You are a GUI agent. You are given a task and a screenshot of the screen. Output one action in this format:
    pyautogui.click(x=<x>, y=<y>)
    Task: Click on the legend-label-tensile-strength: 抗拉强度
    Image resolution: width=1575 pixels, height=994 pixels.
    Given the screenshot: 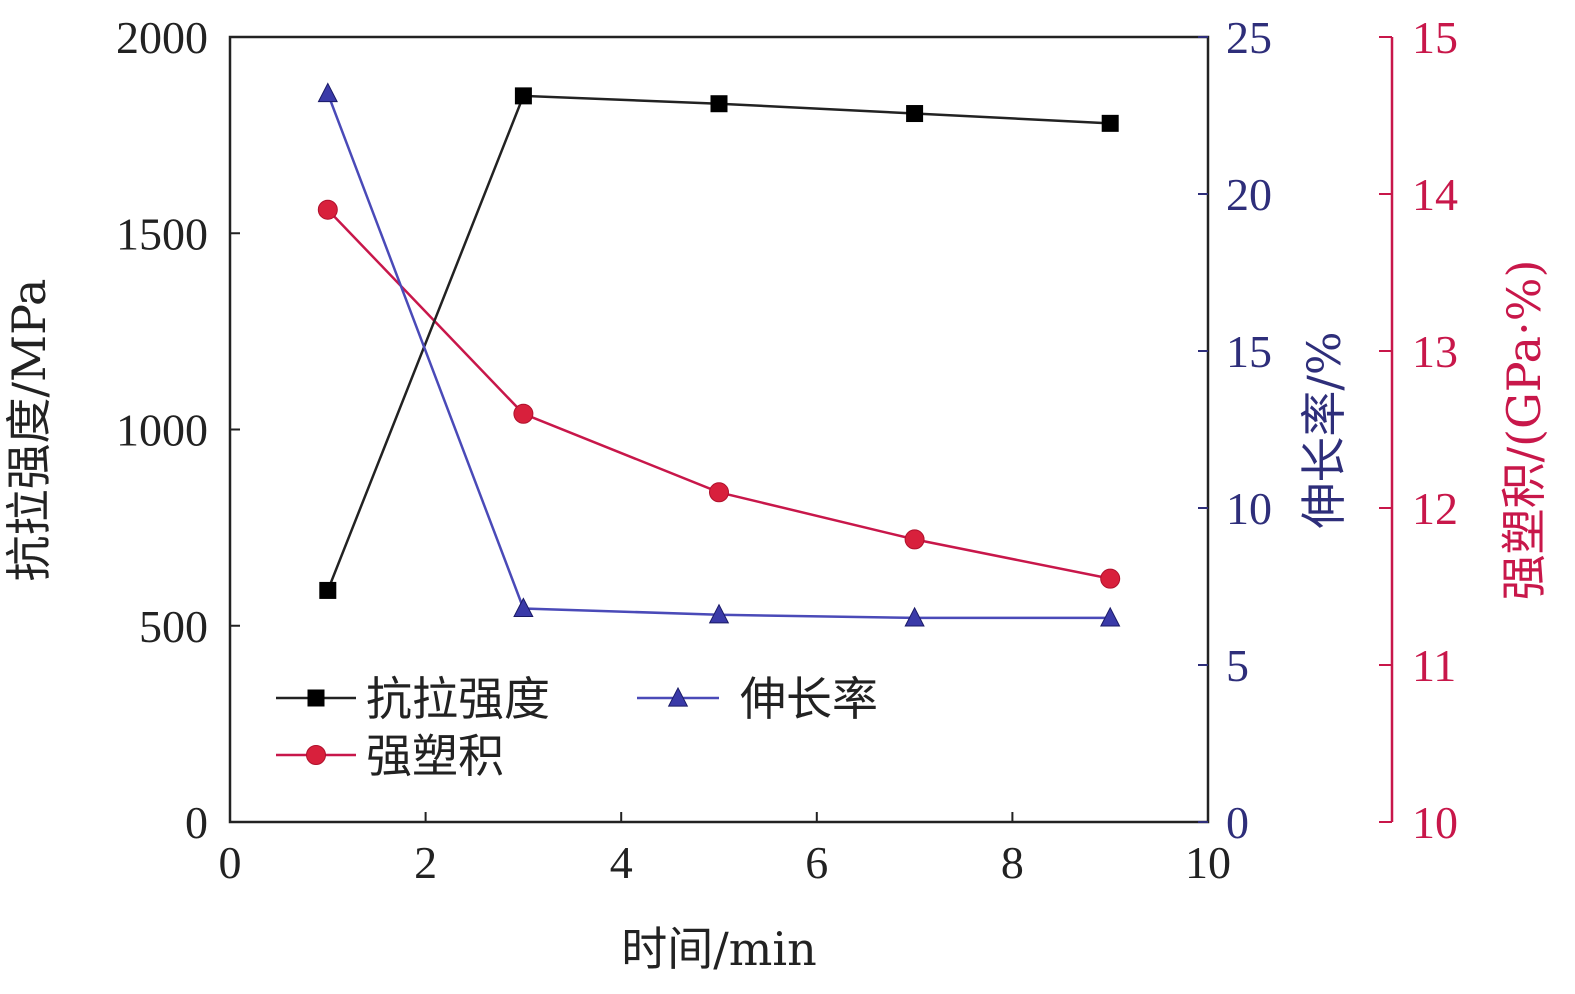 What is the action you would take?
    pyautogui.click(x=458, y=699)
    